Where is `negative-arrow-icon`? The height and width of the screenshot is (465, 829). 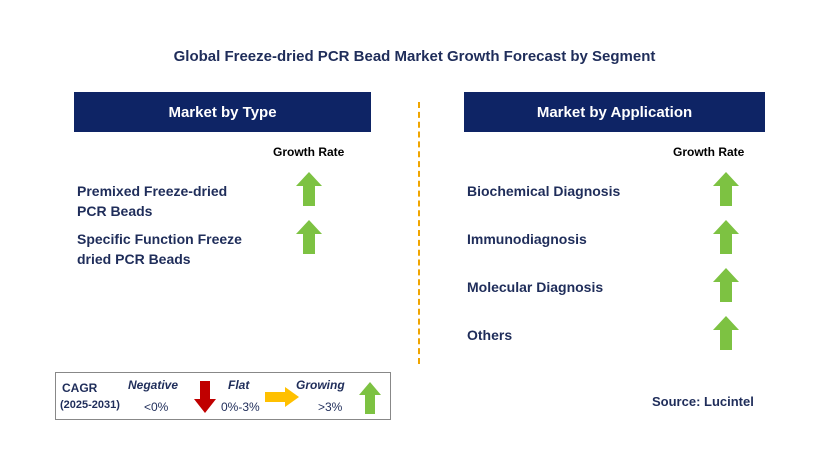
negative-arrow-icon is located at coordinates (205, 397).